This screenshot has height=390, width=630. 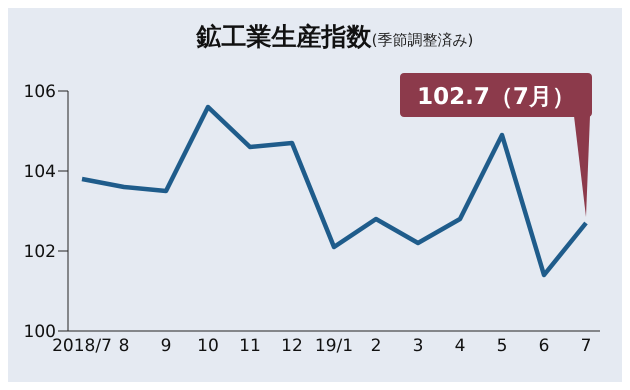 I want to click on x-tick-label: 7, so click(x=586, y=346).